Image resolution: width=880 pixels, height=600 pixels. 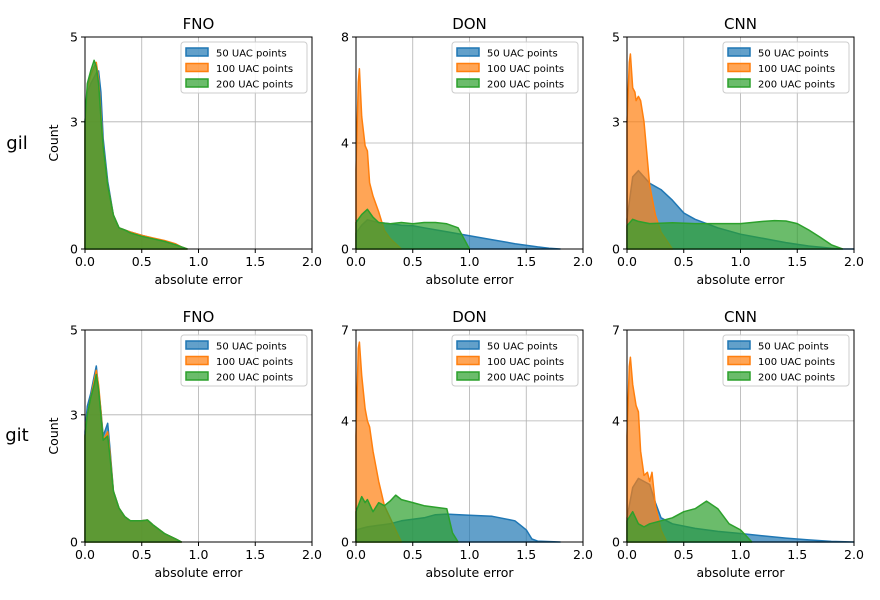 What do you see at coordinates (199, 24) in the screenshot?
I see `subplot-title: FNO` at bounding box center [199, 24].